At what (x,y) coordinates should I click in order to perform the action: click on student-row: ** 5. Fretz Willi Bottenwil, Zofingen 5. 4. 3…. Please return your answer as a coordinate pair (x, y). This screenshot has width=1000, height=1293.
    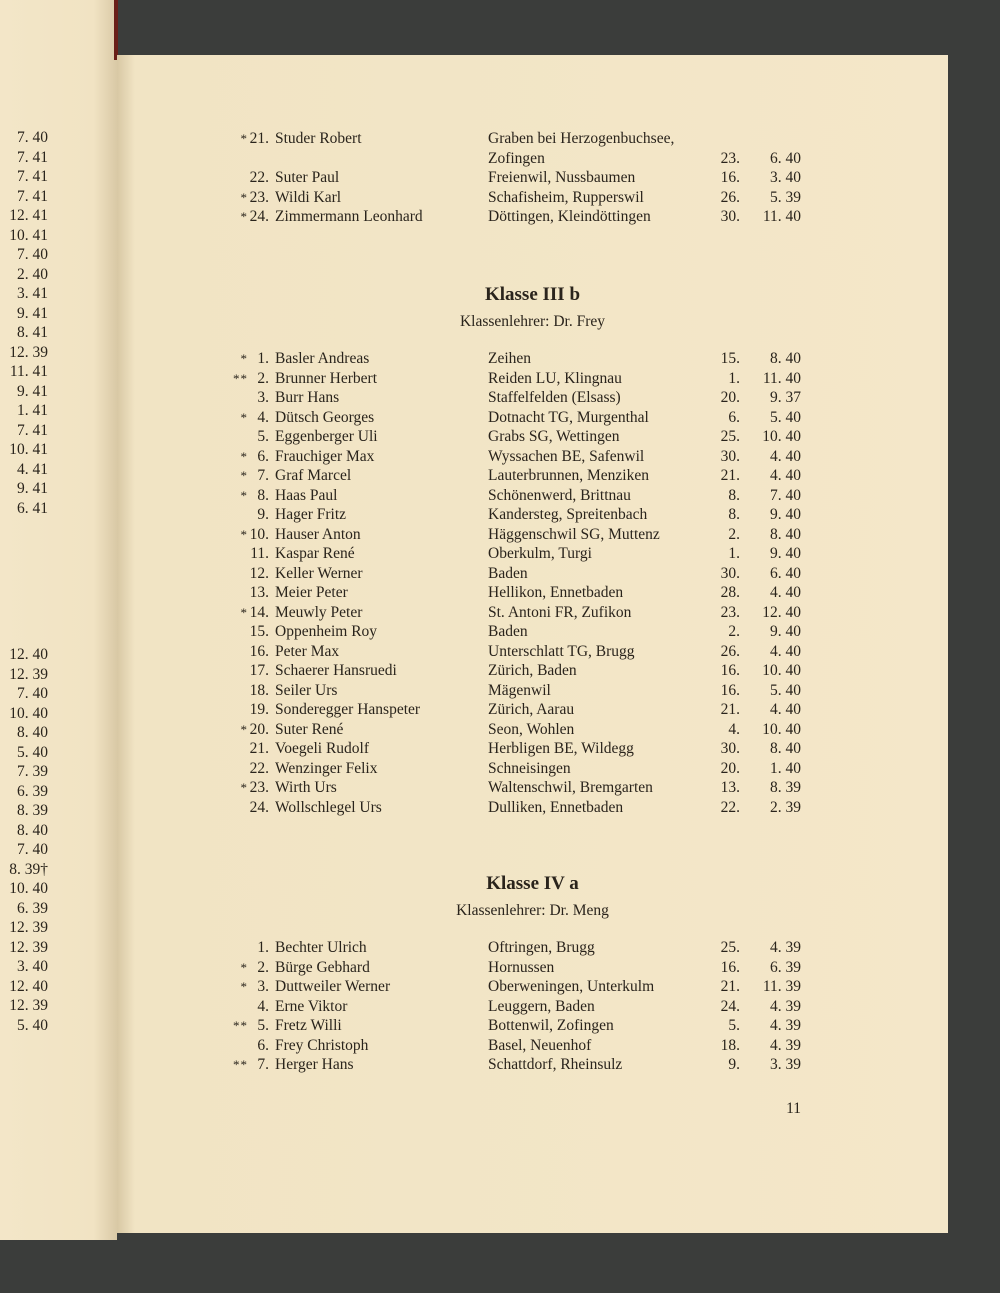
    Looking at the image, I should click on (500, 1026).